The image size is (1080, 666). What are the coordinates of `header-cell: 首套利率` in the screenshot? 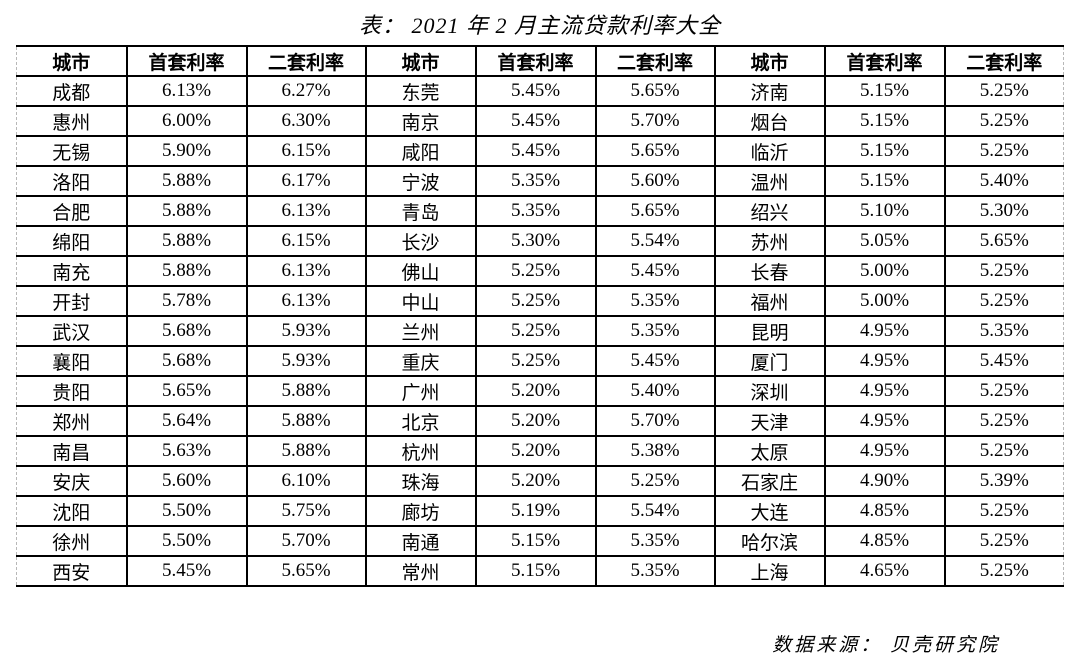 It's located at (186, 61).